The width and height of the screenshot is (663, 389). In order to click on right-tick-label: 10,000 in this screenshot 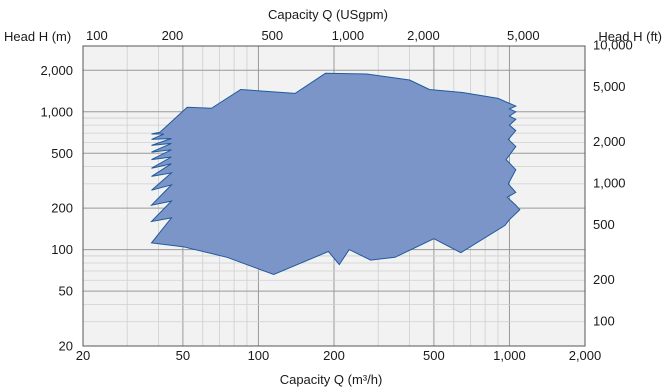, I will do `click(613, 45)`.